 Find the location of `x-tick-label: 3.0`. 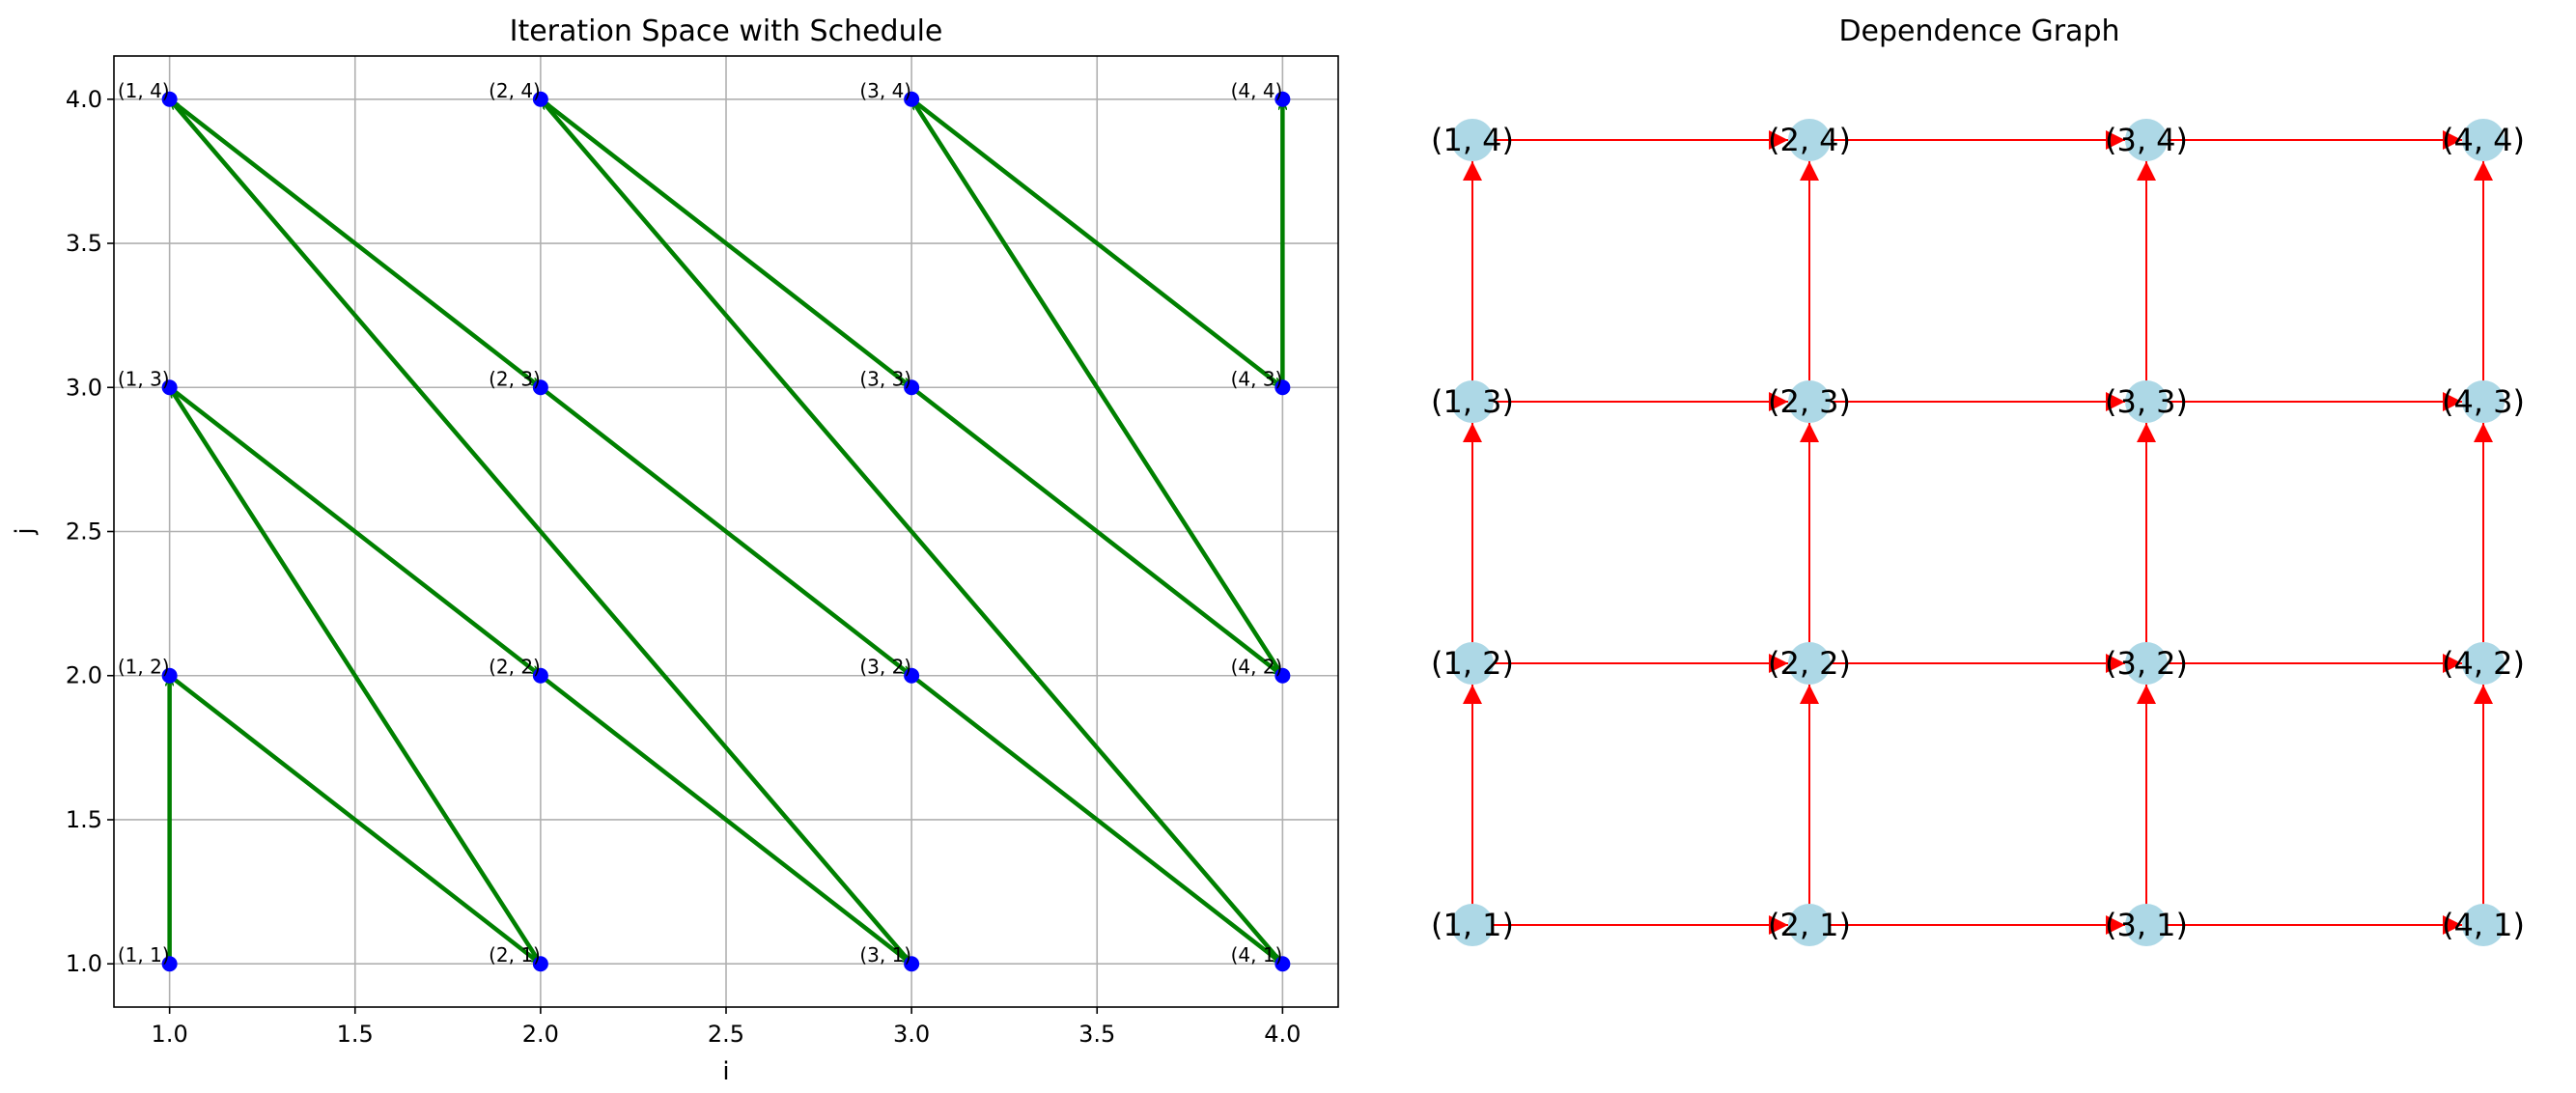

x-tick-label: 3.0 is located at coordinates (912, 1034).